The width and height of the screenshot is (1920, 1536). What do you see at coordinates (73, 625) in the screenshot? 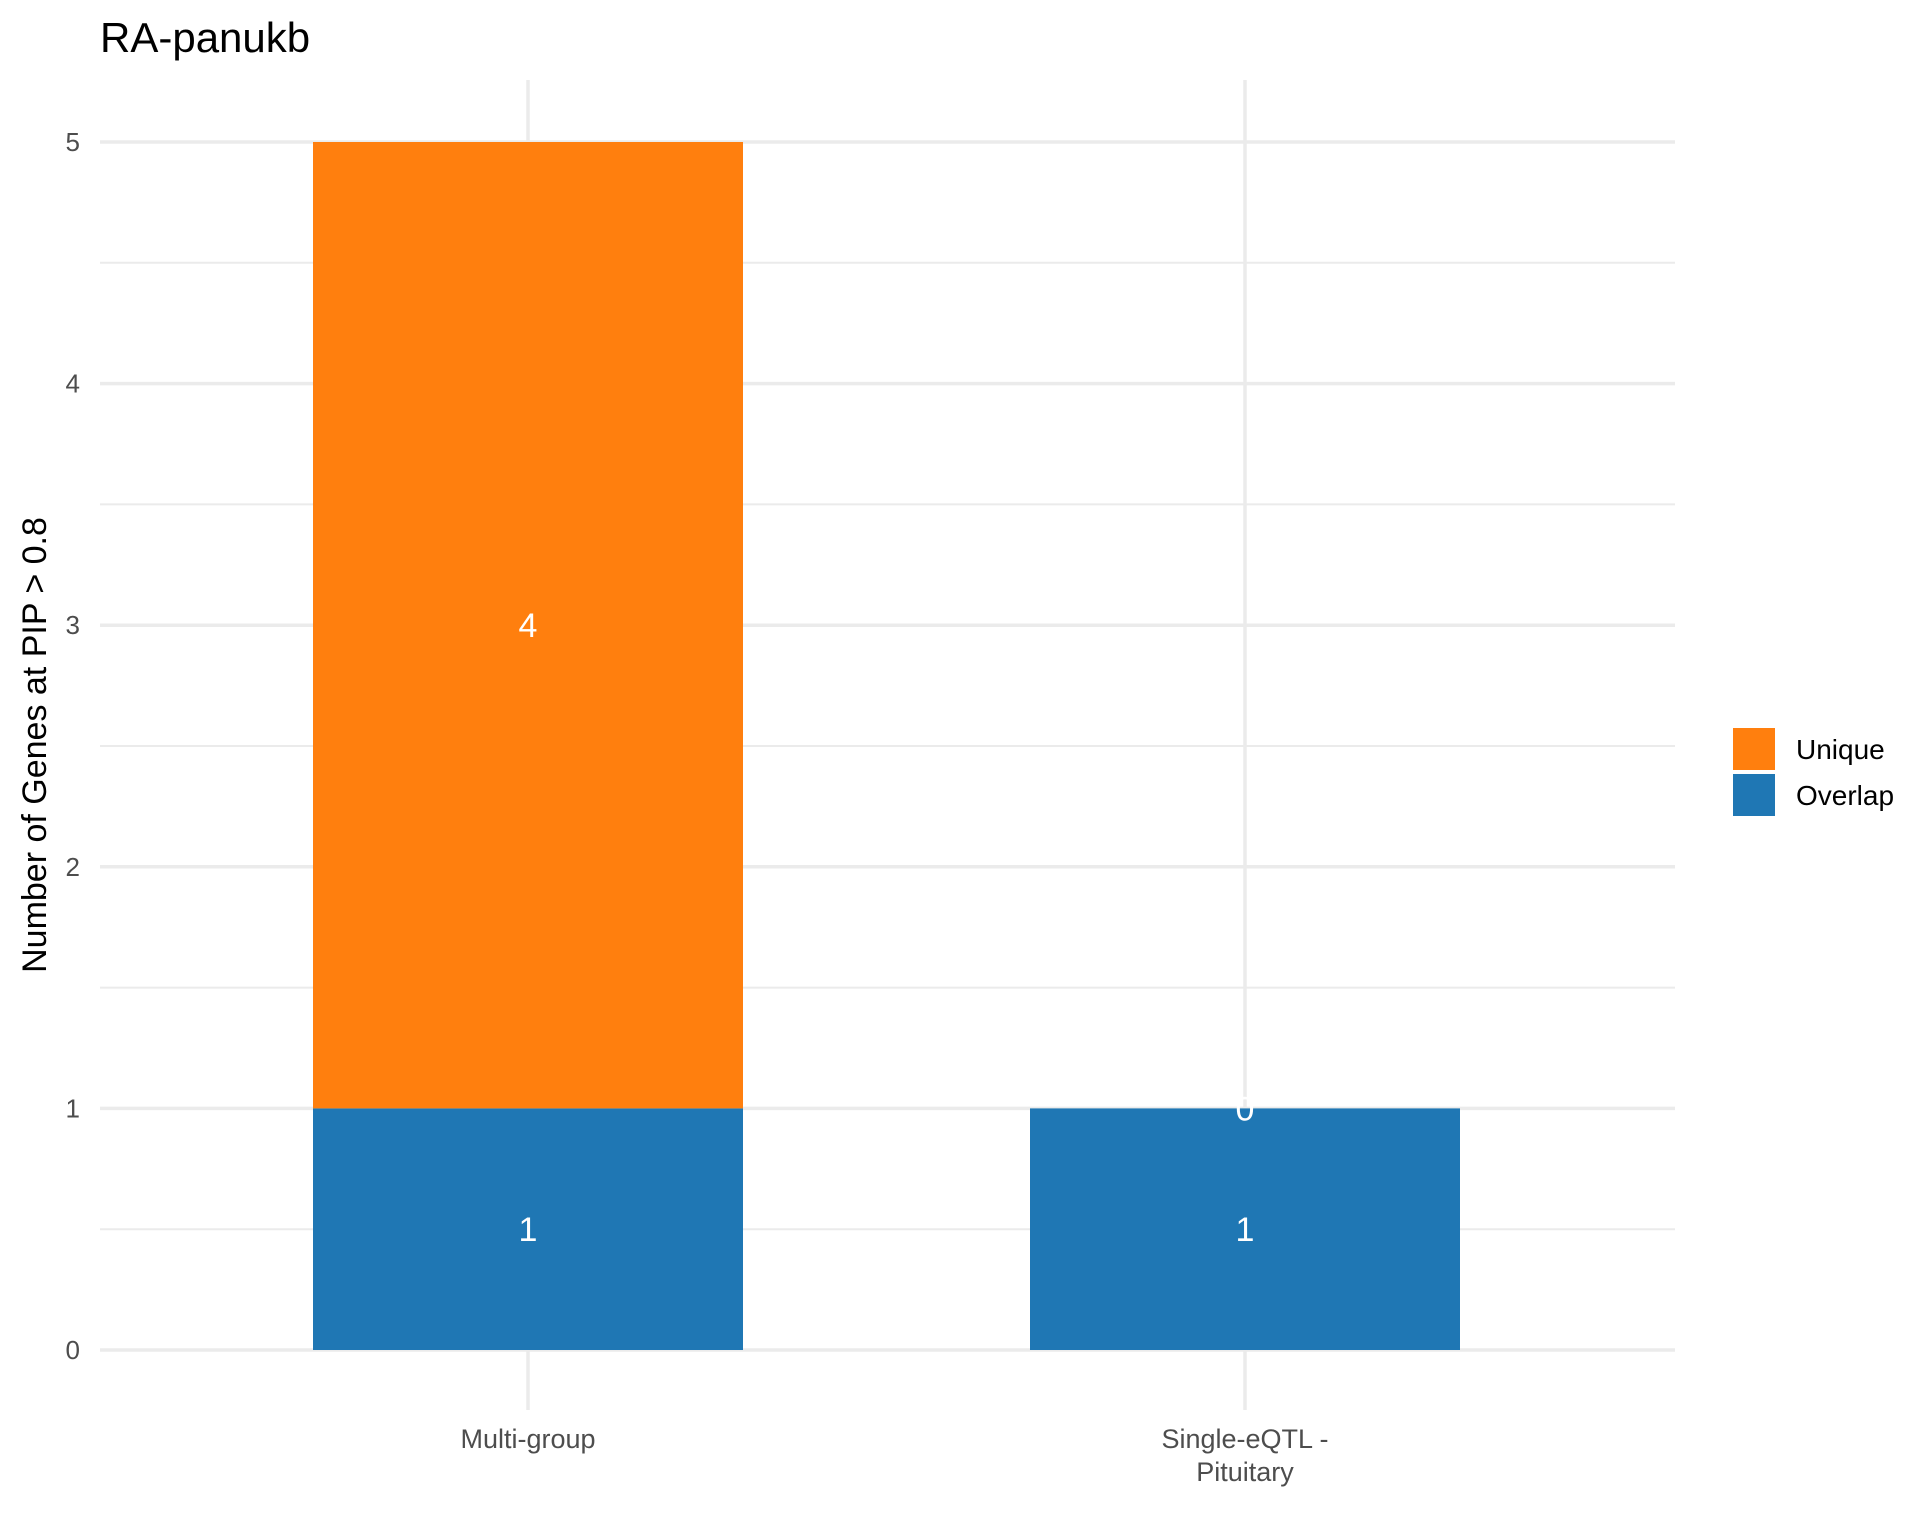
I see `y-tick-label: 3` at bounding box center [73, 625].